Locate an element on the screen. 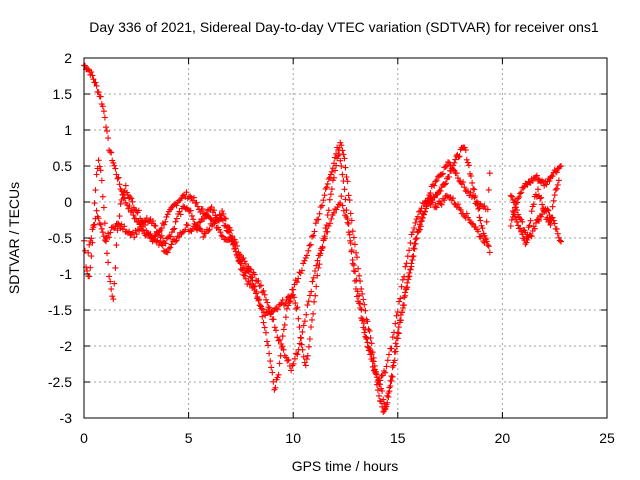 The width and height of the screenshot is (640, 480). y-tick-label: 1.5 is located at coordinates (63, 94).